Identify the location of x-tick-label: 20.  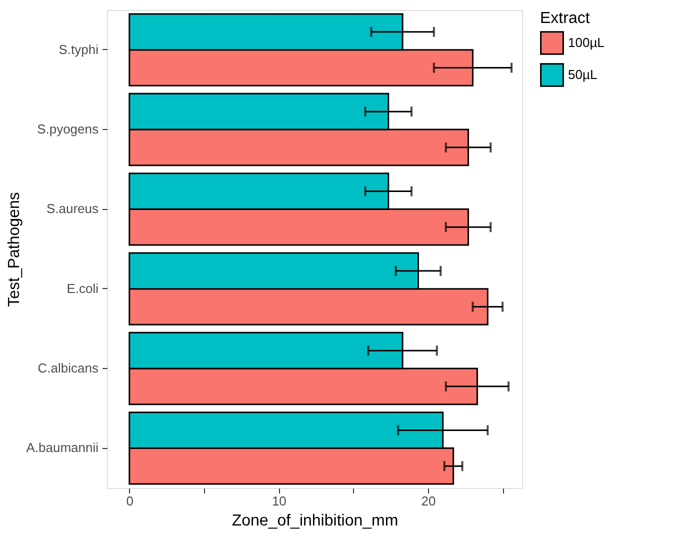
(428, 501).